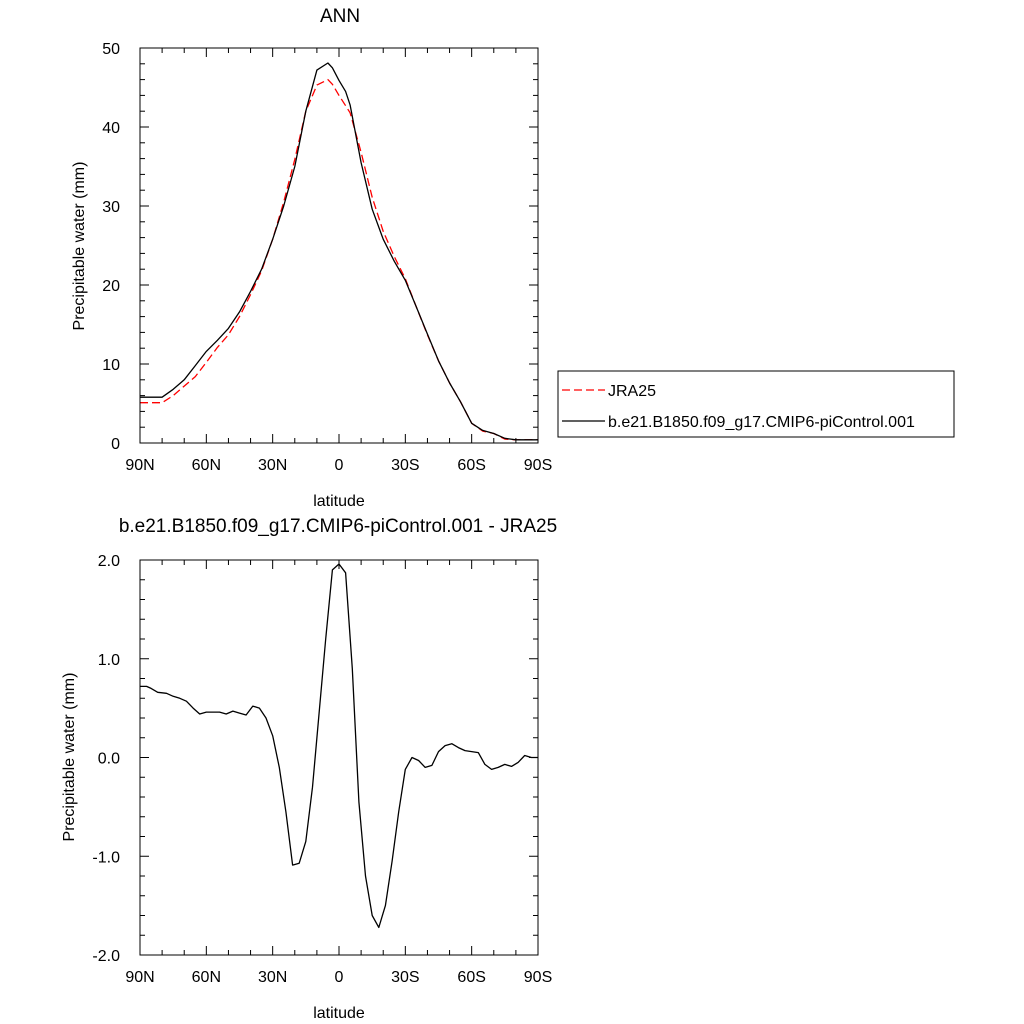 The height and width of the screenshot is (1024, 1024). Describe the element at coordinates (272, 977) in the screenshot. I see `bottom-x-tick-label: 30N` at that location.